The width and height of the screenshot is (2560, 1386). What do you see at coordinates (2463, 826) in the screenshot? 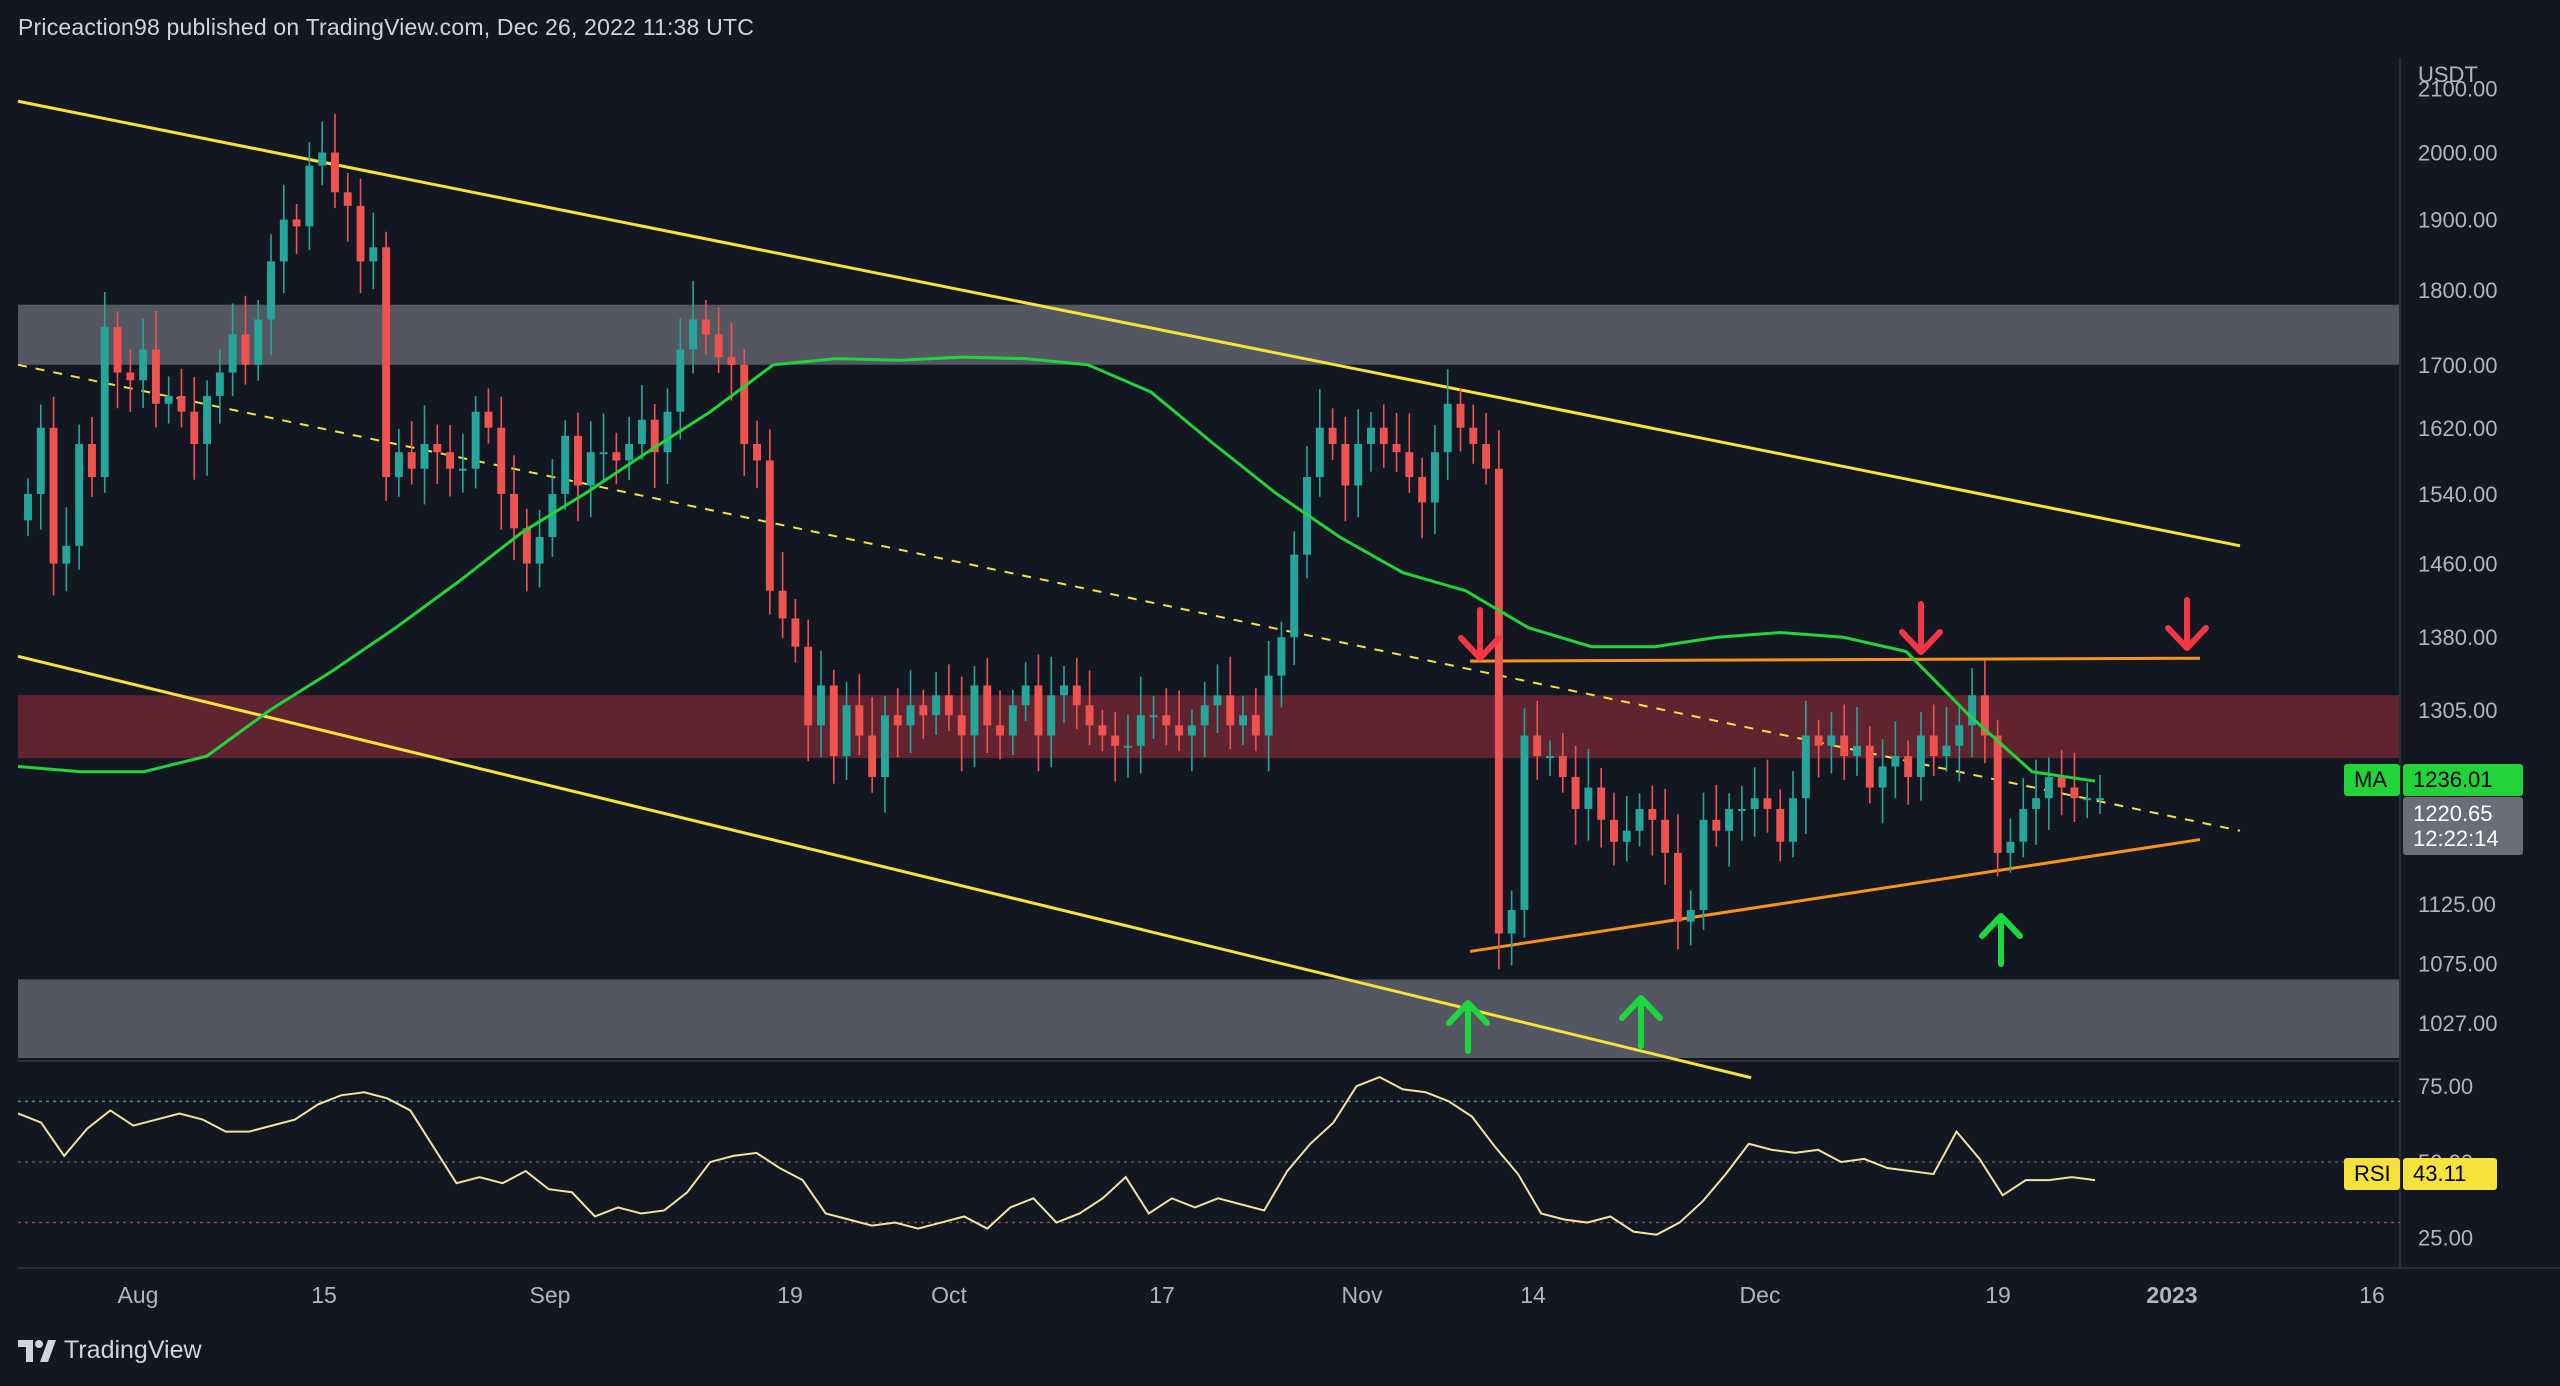
I see `last-price-bg` at bounding box center [2463, 826].